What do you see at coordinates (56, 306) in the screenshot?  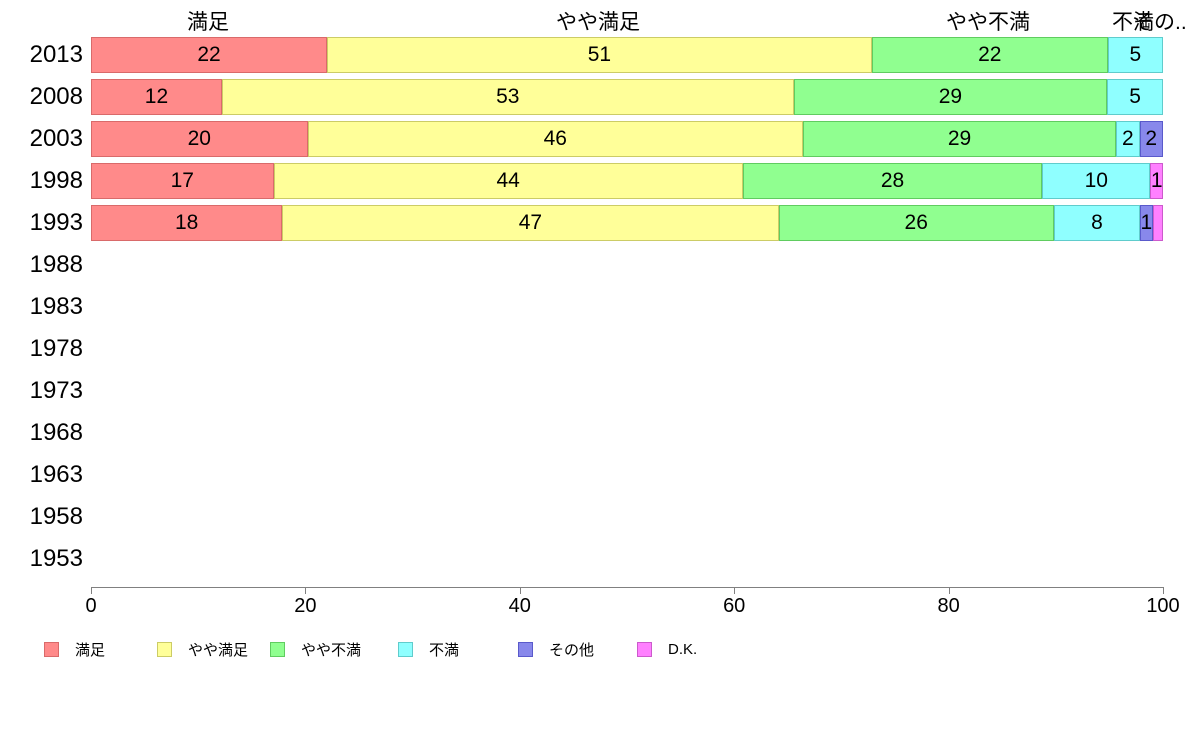 I see `year-label: 1983` at bounding box center [56, 306].